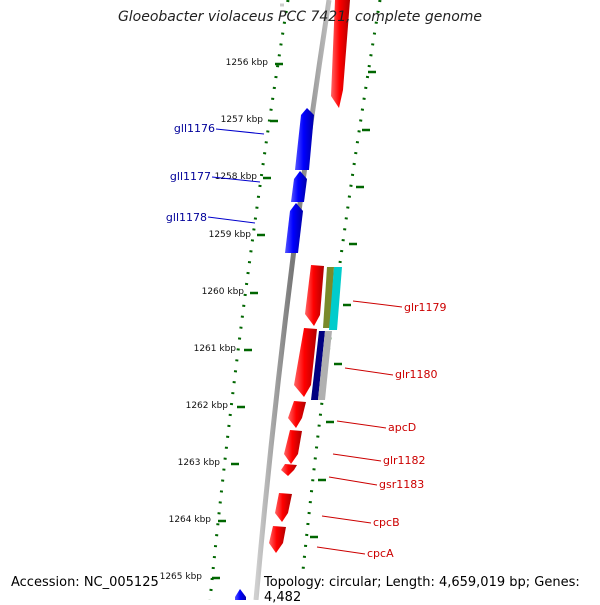  I want to click on ruler-label: 1261 kbp, so click(215, 349).